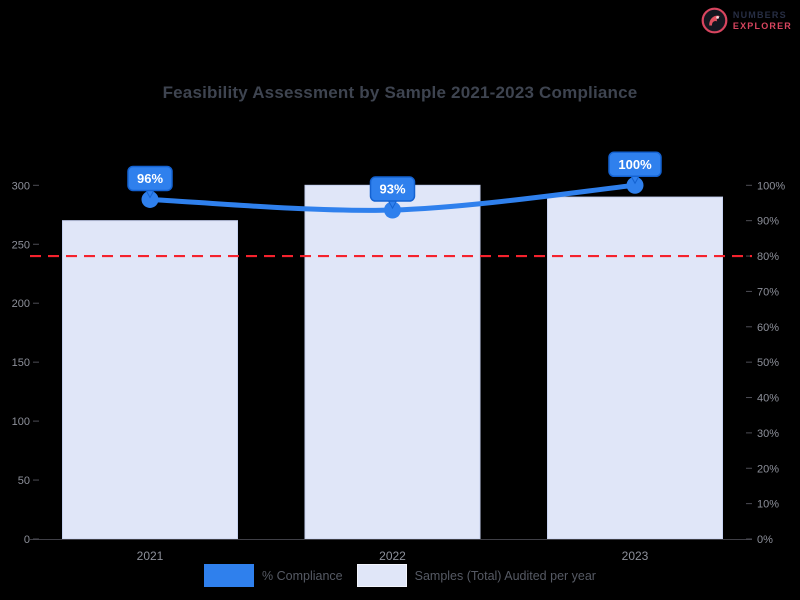 This screenshot has width=800, height=600. What do you see at coordinates (21, 245) in the screenshot?
I see `y-axis-tick-label-left: 250` at bounding box center [21, 245].